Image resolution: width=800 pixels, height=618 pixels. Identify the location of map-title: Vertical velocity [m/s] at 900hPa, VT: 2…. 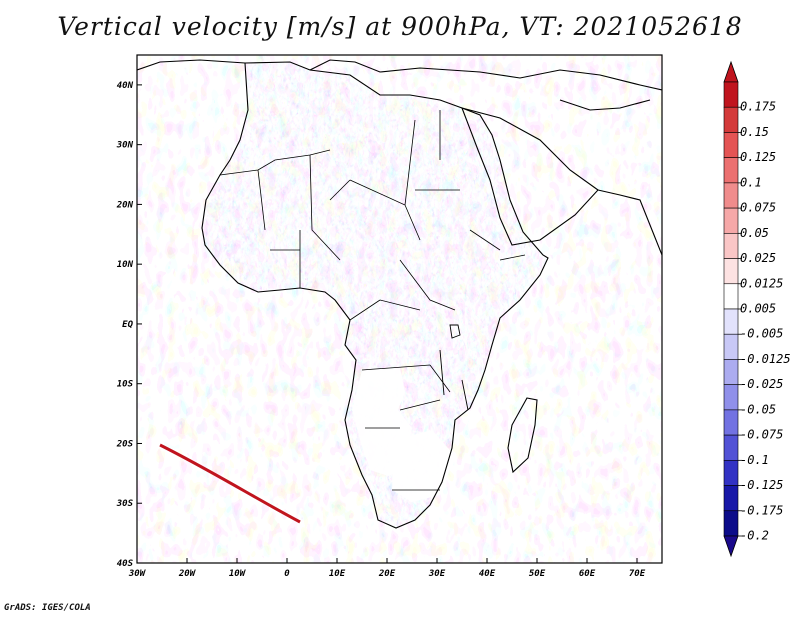
(400, 26).